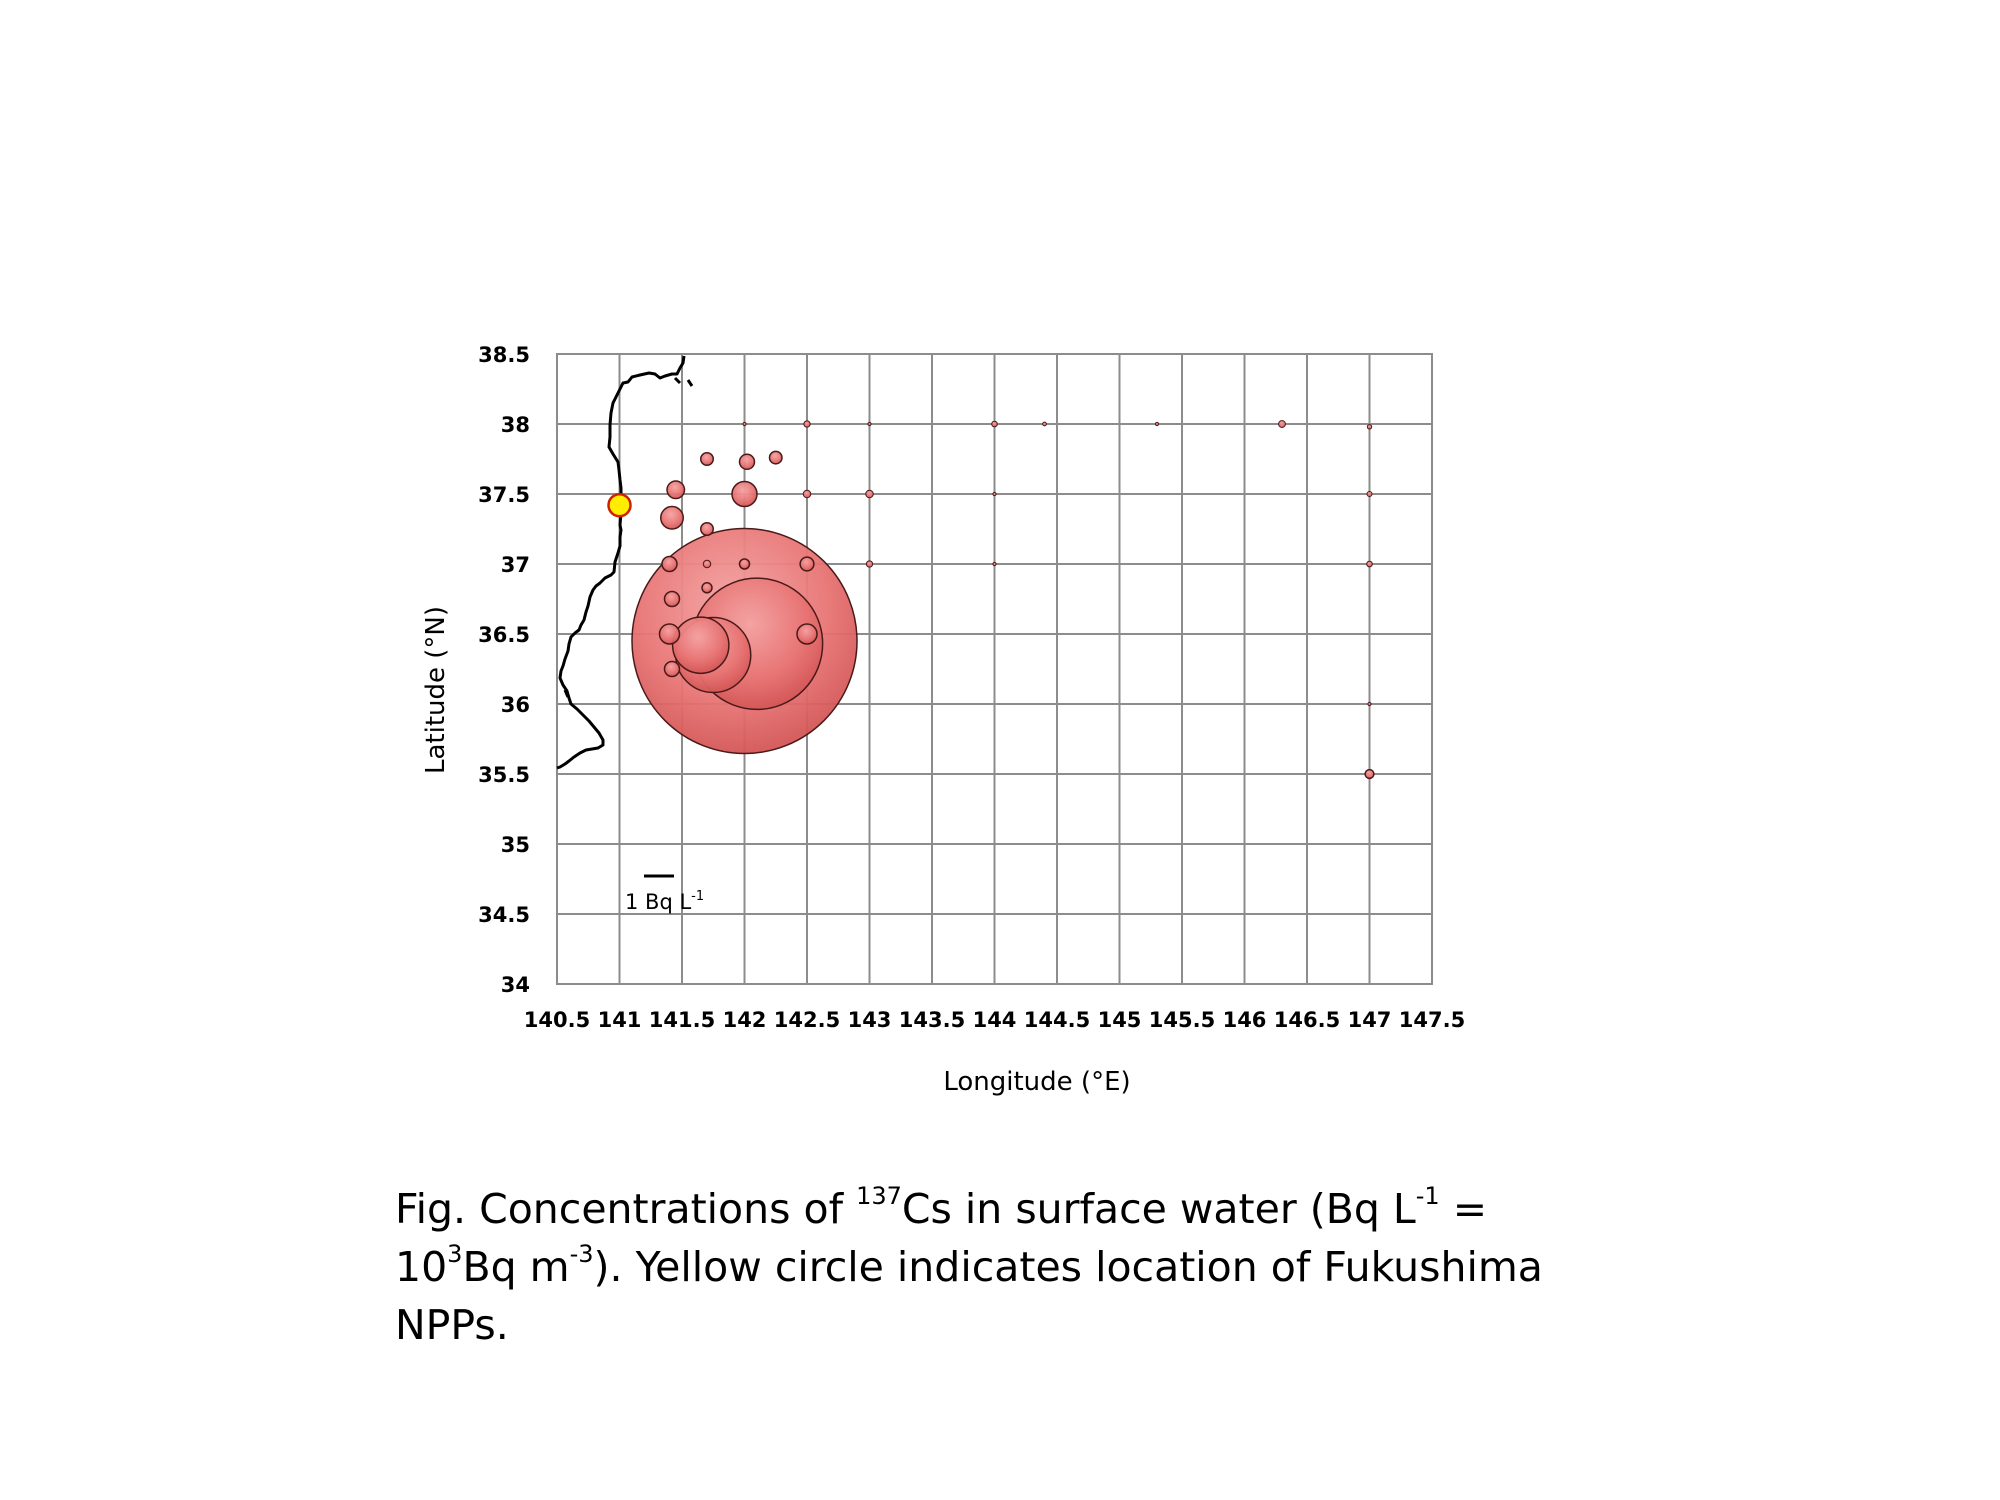 The height and width of the screenshot is (1500, 2000). Describe the element at coordinates (455, 1254) in the screenshot. I see `caption-exp-sup: 3` at that location.